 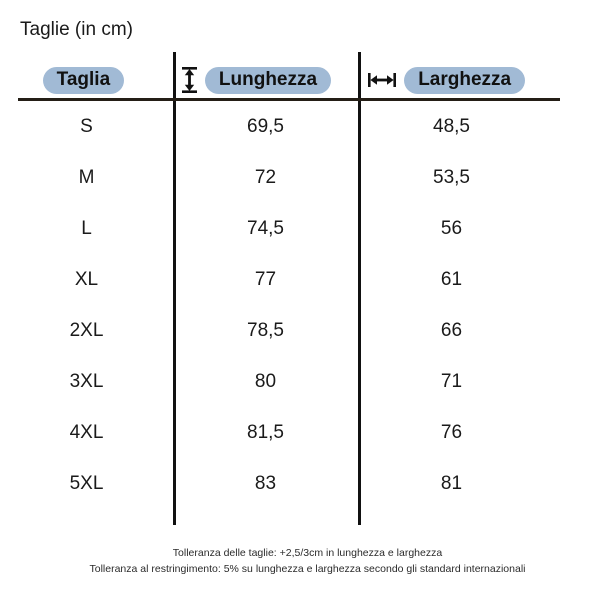 What do you see at coordinates (451, 483) in the screenshot?
I see `cell-width: 81` at bounding box center [451, 483].